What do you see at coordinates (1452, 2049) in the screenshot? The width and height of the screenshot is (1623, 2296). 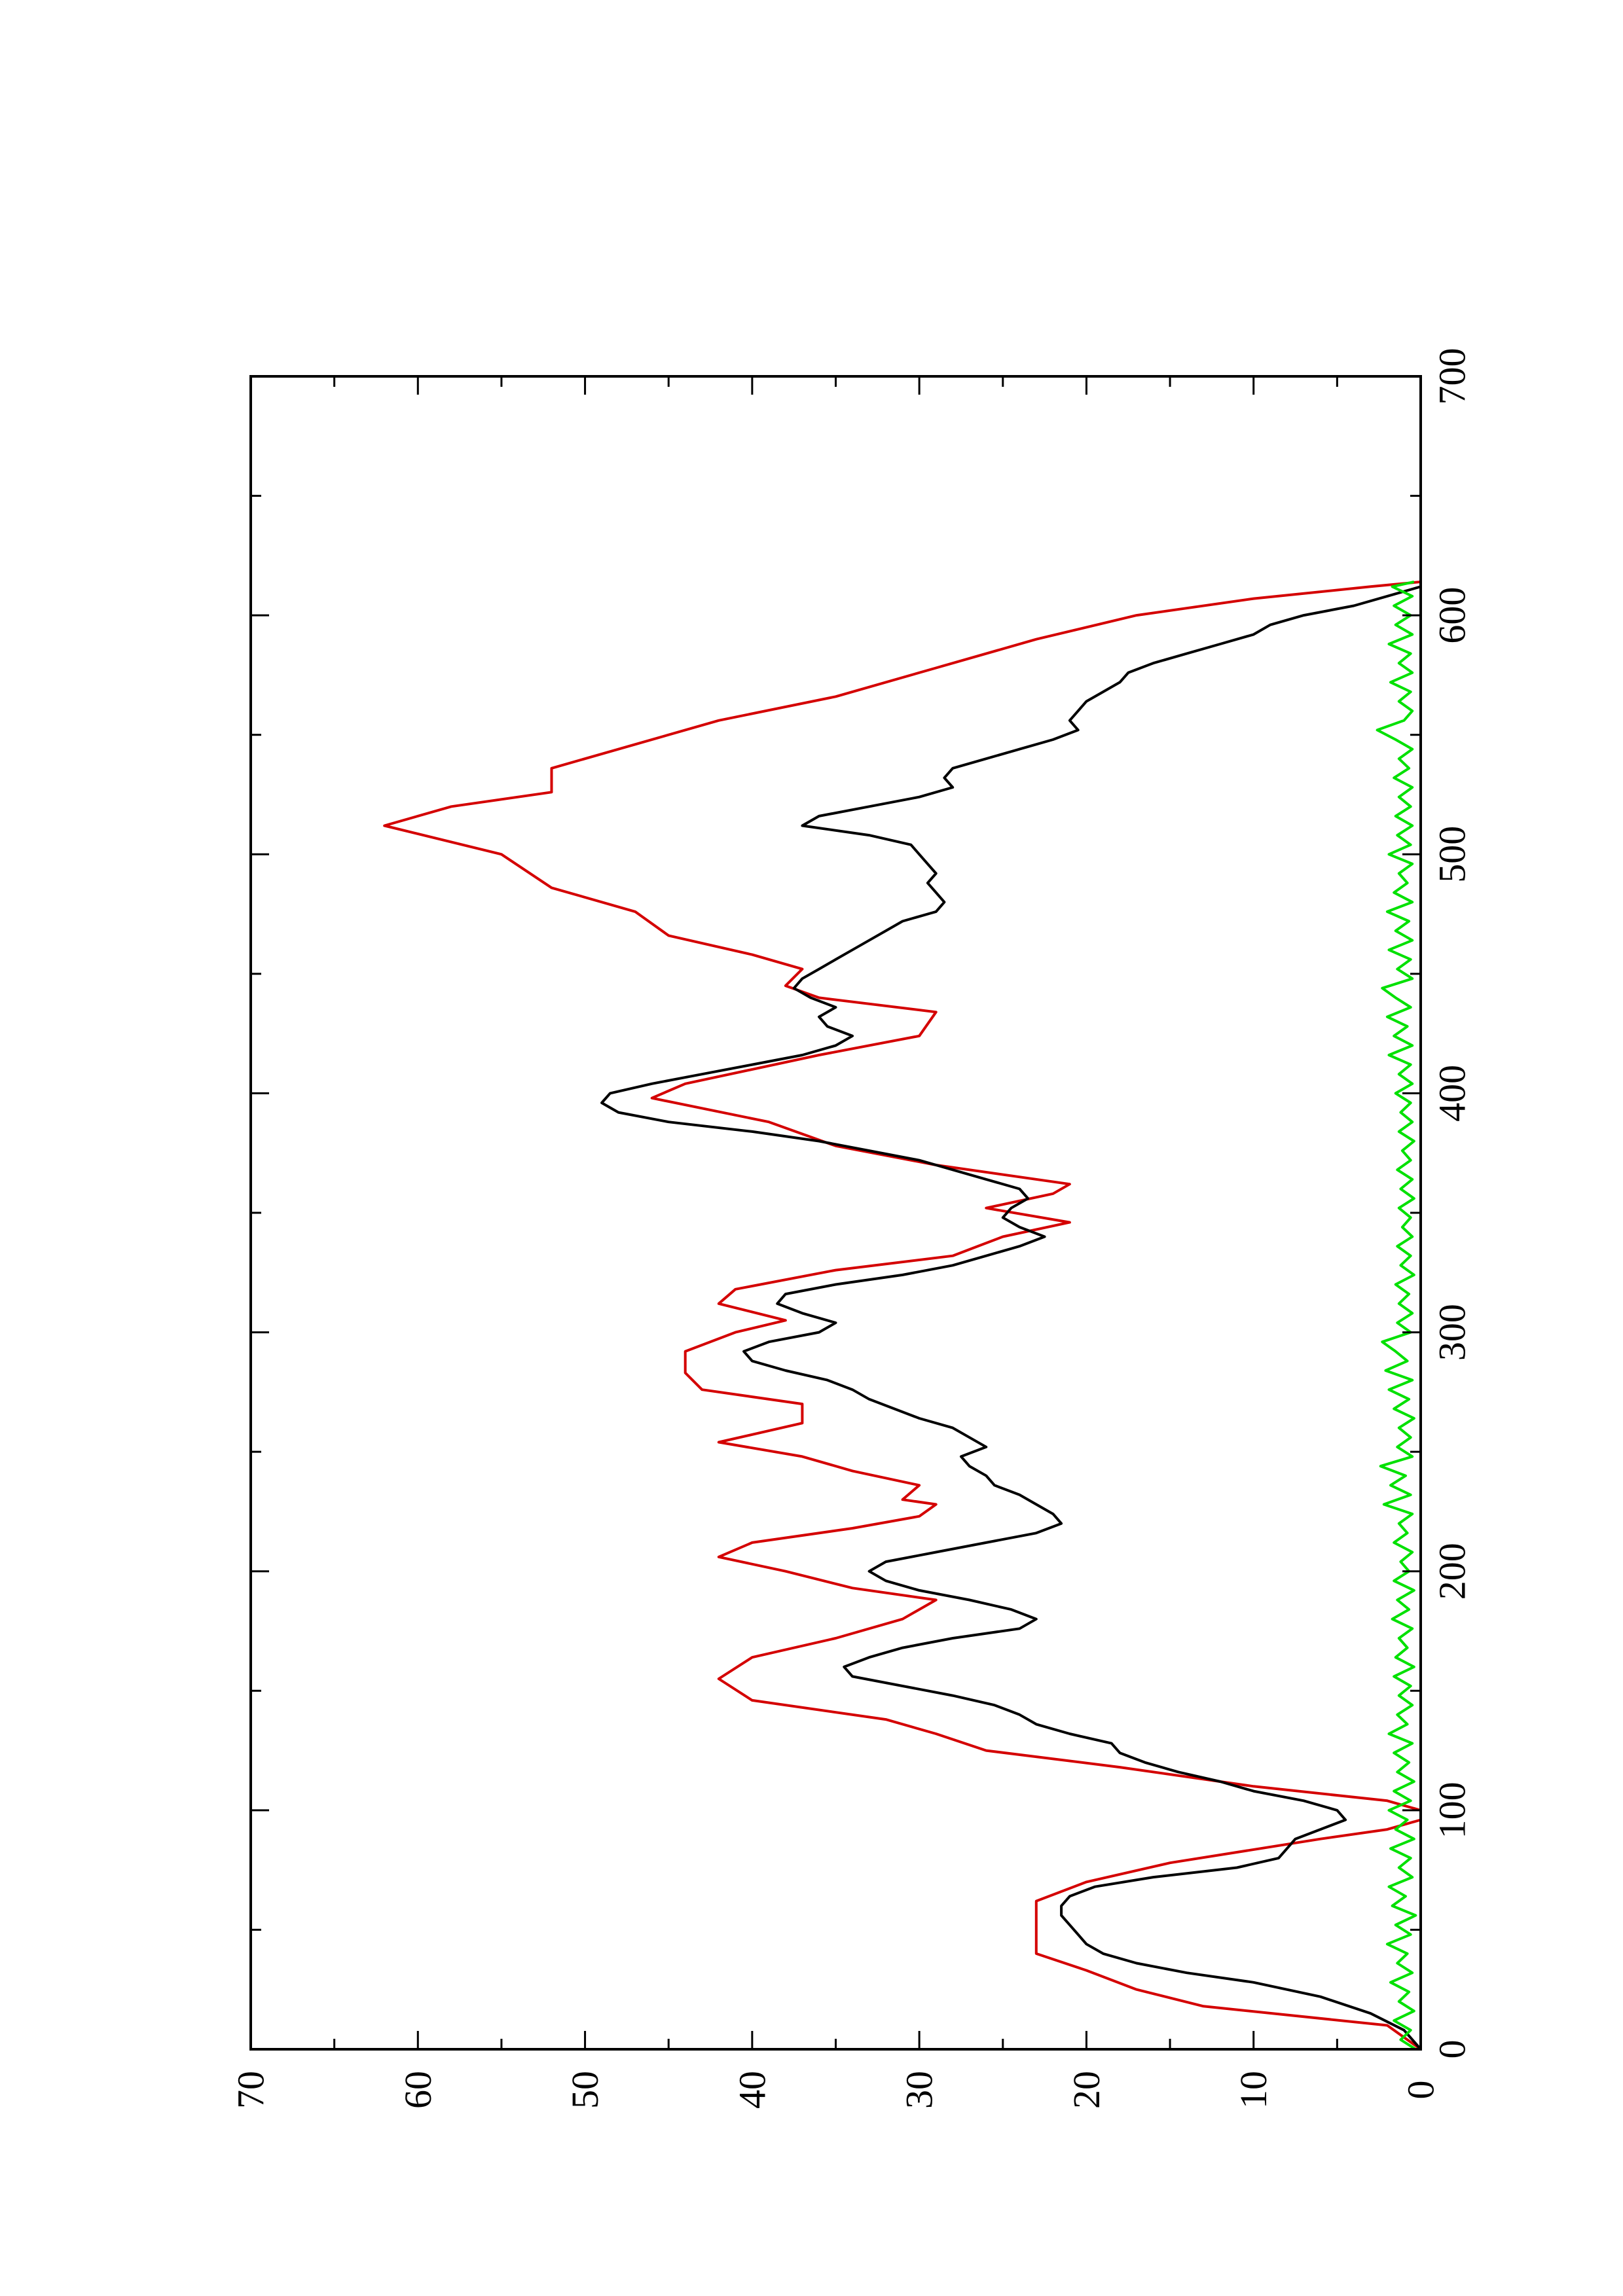 I see `x-tick-label: 0` at bounding box center [1452, 2049].